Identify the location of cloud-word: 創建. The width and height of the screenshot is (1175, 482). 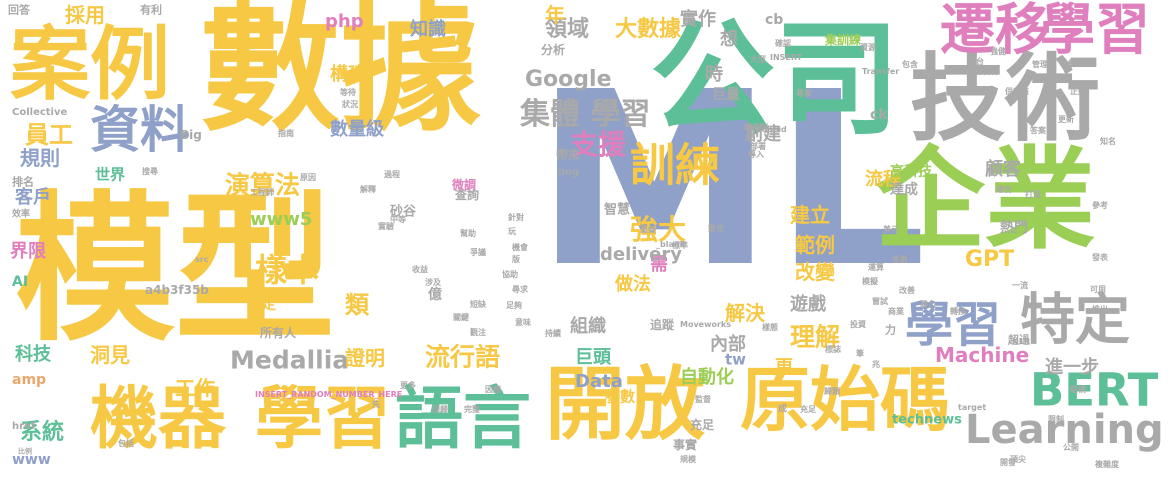
(763, 134).